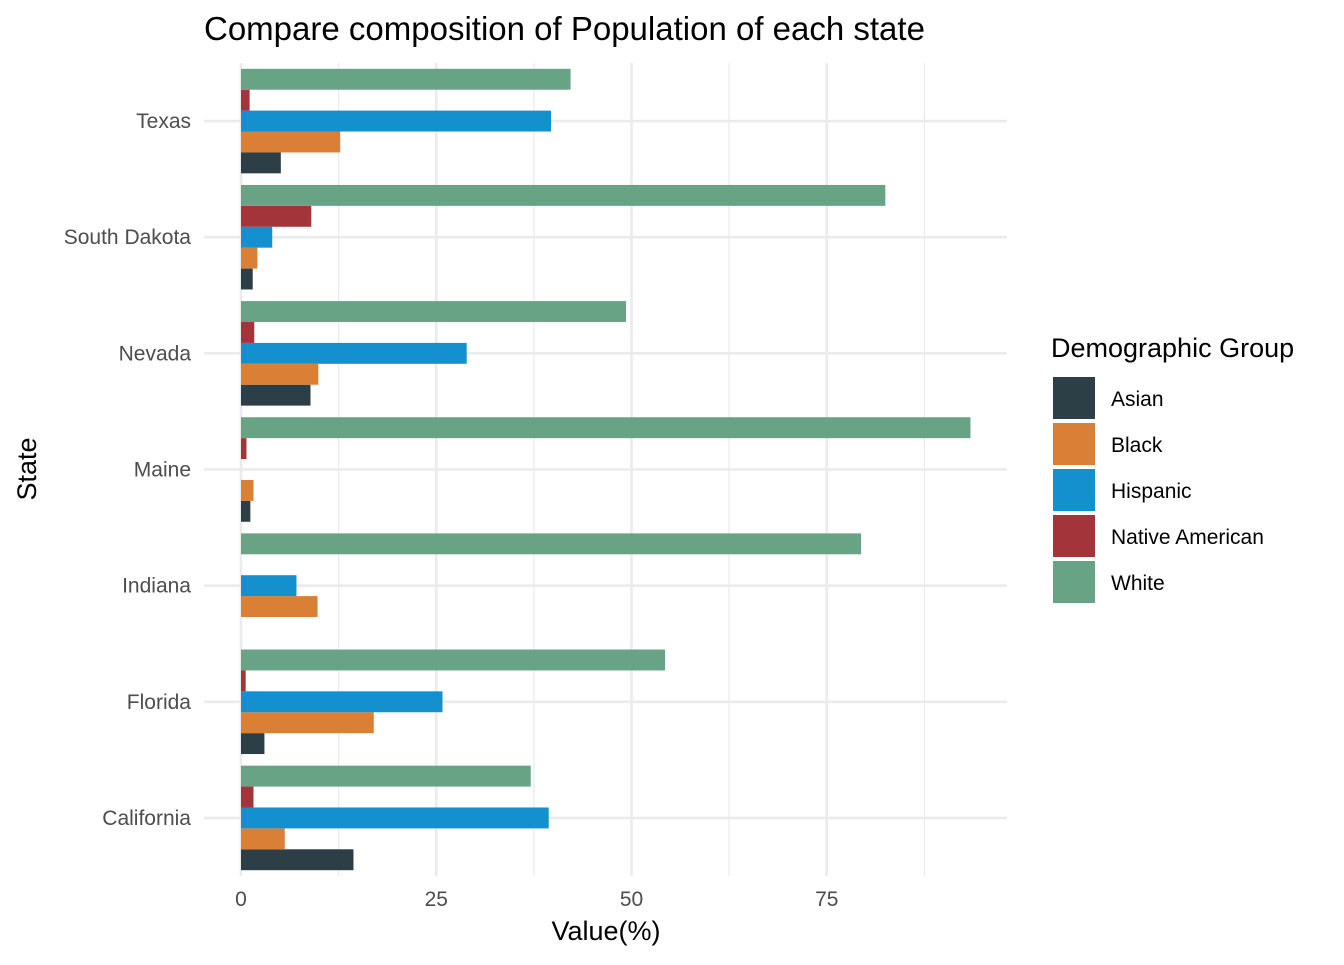  Describe the element at coordinates (1074, 536) in the screenshot. I see `legend-key-native-american` at that location.